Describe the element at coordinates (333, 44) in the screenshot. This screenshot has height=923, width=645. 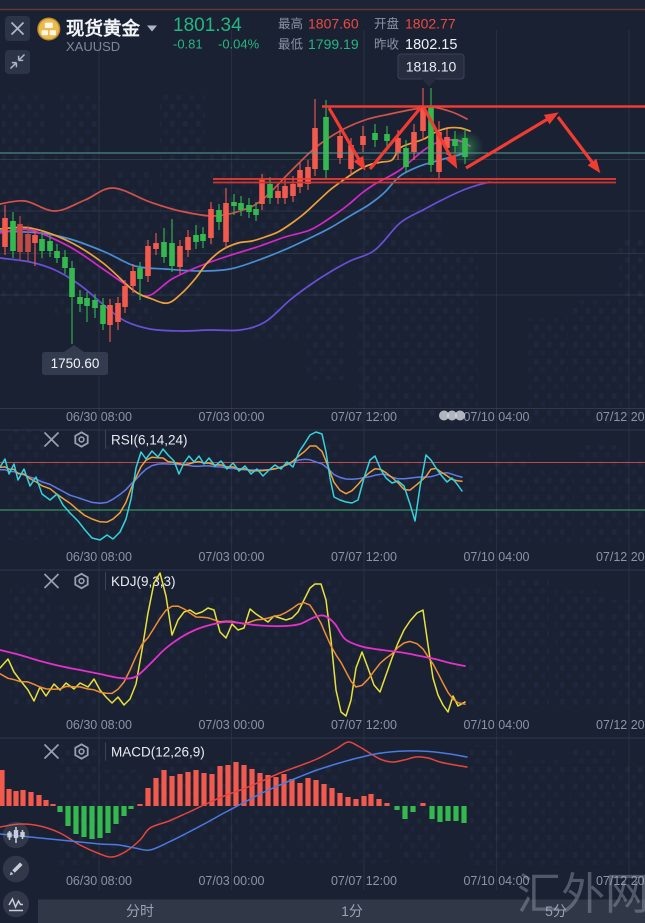
I see `svg-text: 1799.19` at that location.